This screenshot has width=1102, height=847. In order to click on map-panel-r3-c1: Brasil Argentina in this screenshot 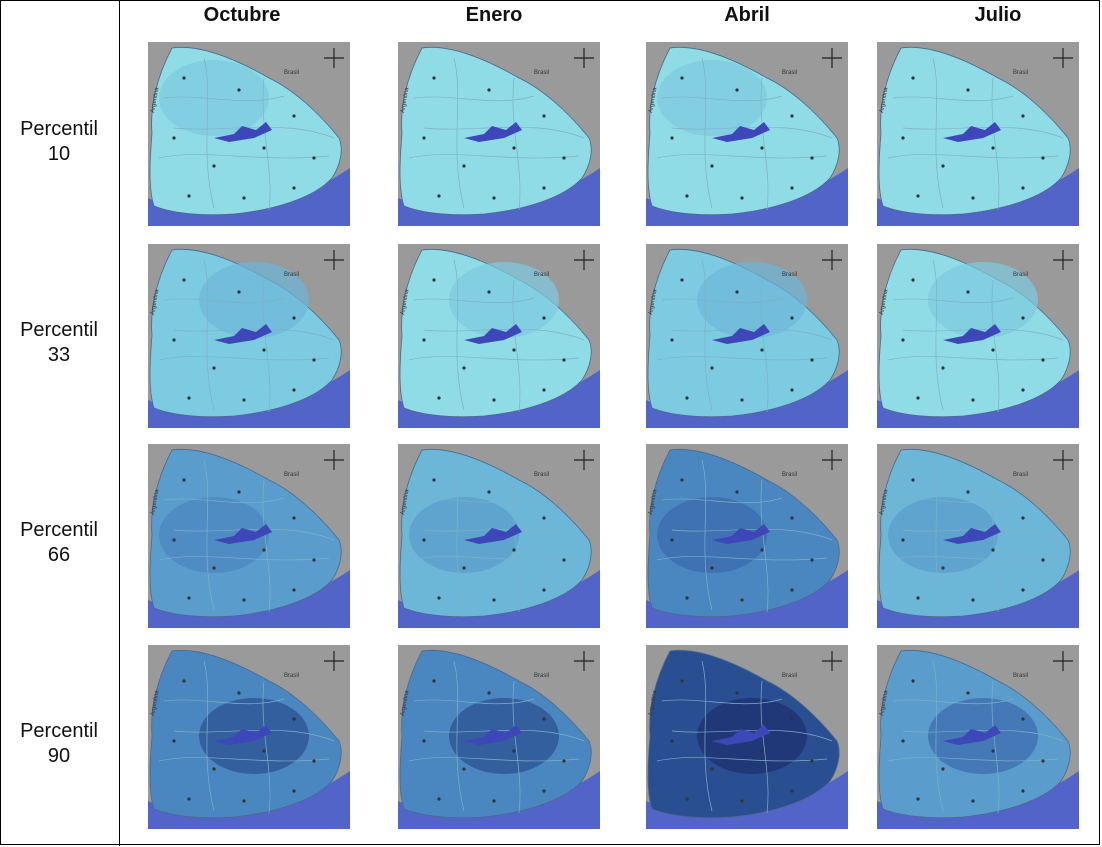, I will do `click(499, 738)`.